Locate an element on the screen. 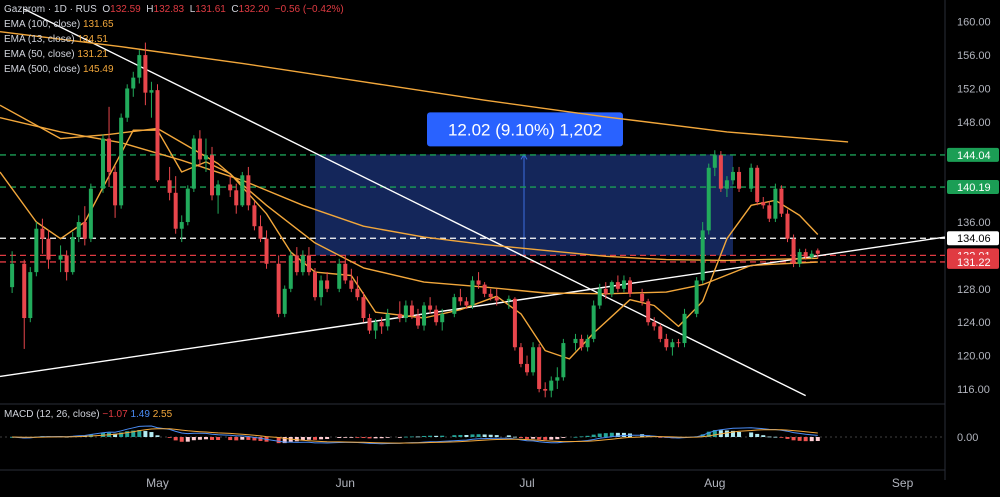  indicator-ema-100: EMA (100, close) 131.65 is located at coordinates (174, 24).